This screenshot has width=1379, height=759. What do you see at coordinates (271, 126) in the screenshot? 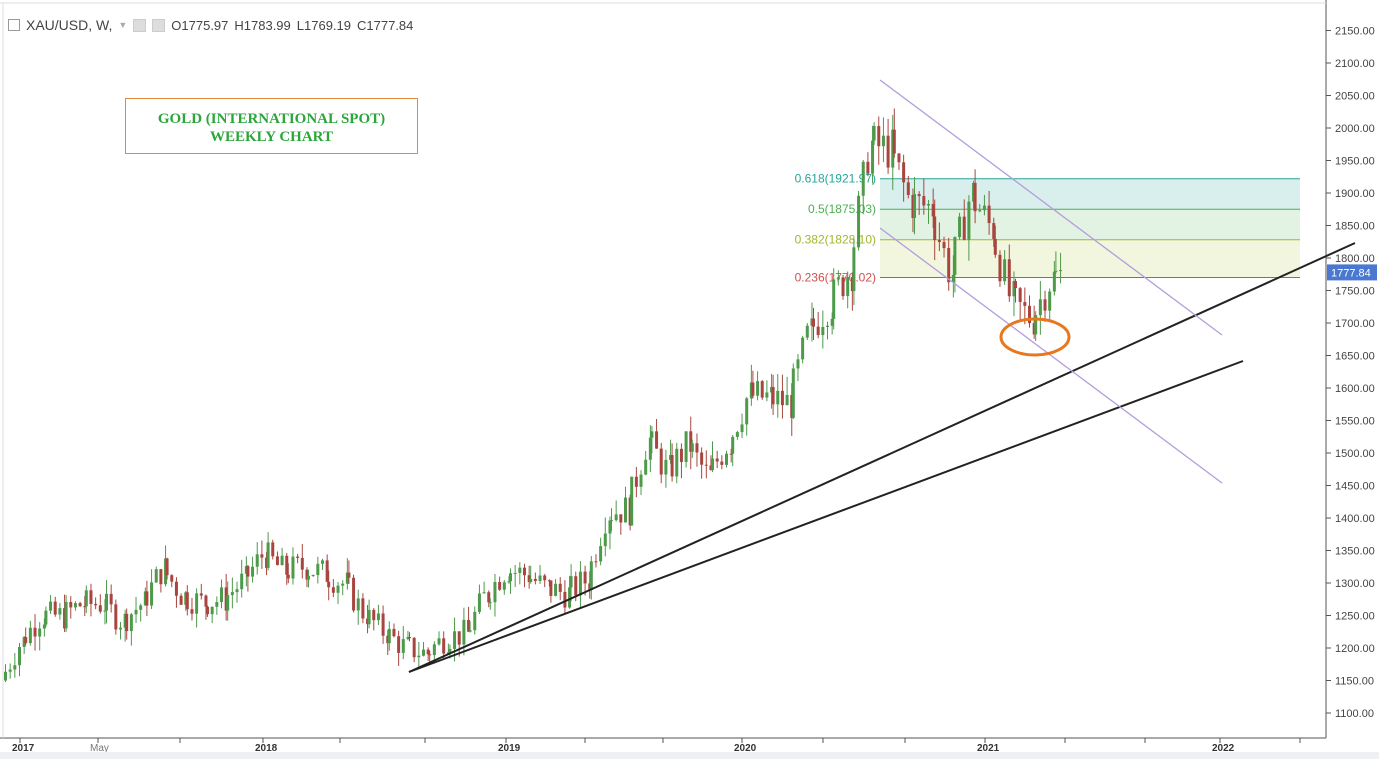
I see `chart-annotation: GOLD (INTERNATIONAL SPOT) WEEKLY CHART` at bounding box center [271, 126].